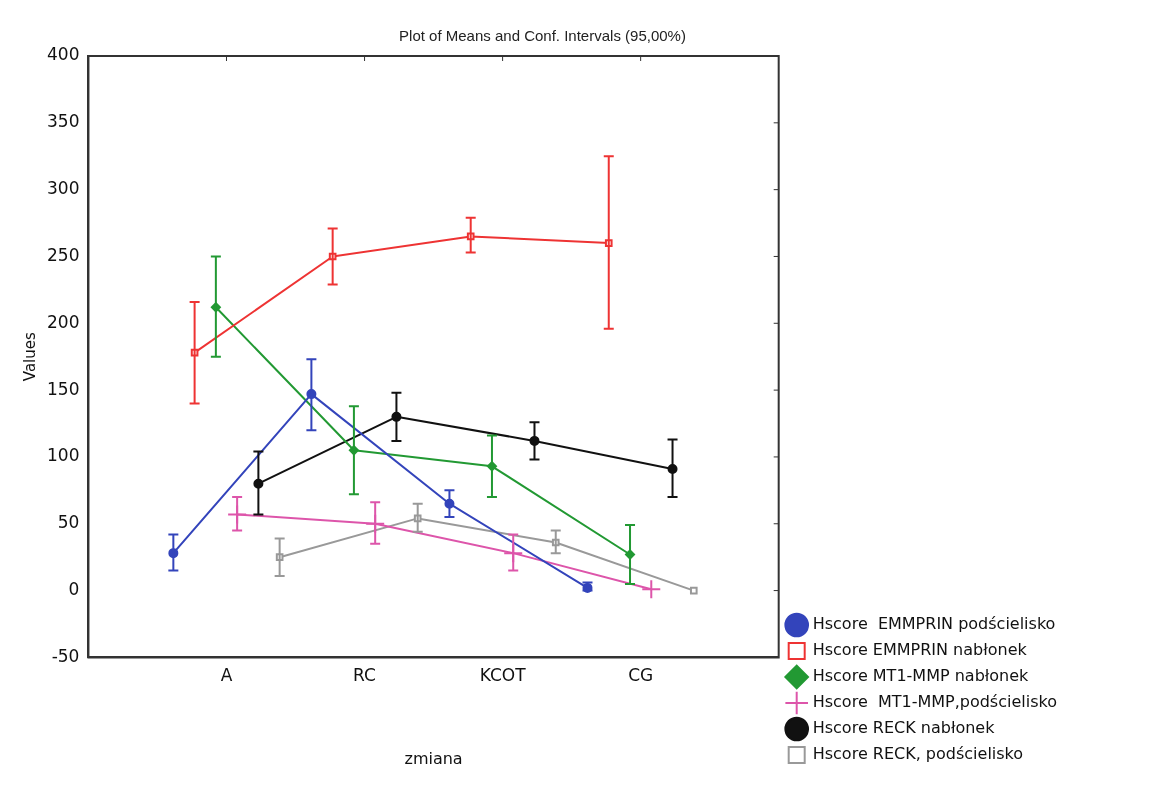  What do you see at coordinates (63, 321) in the screenshot?
I see `y-tick-label: 200` at bounding box center [63, 321].